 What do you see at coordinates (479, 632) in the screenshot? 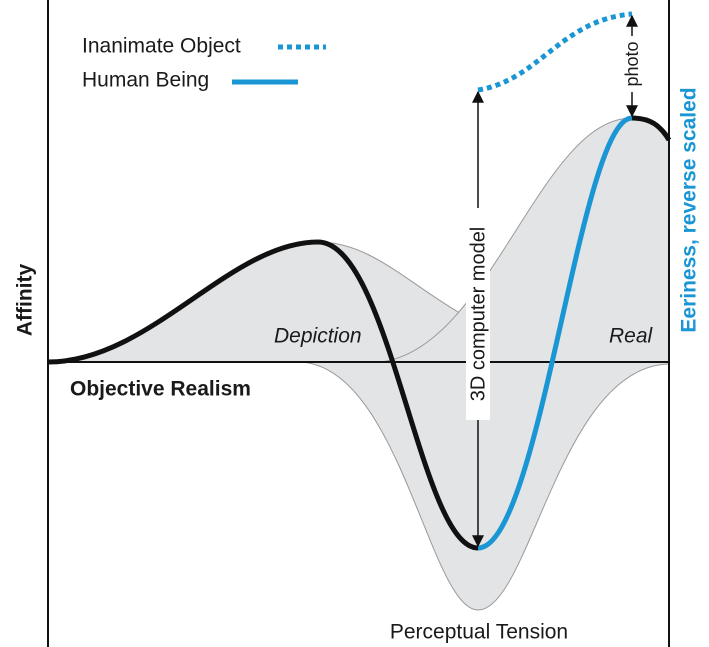
I see `tension-label: Perceptual Tension` at bounding box center [479, 632].